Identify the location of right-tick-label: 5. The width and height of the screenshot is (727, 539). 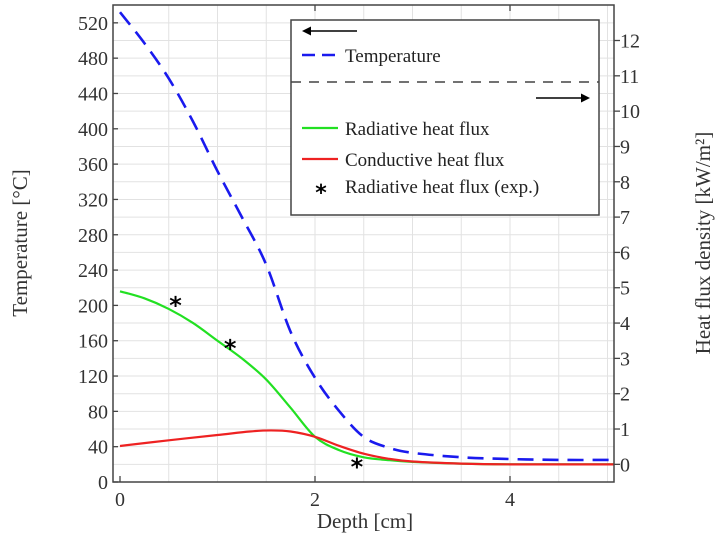
(625, 289).